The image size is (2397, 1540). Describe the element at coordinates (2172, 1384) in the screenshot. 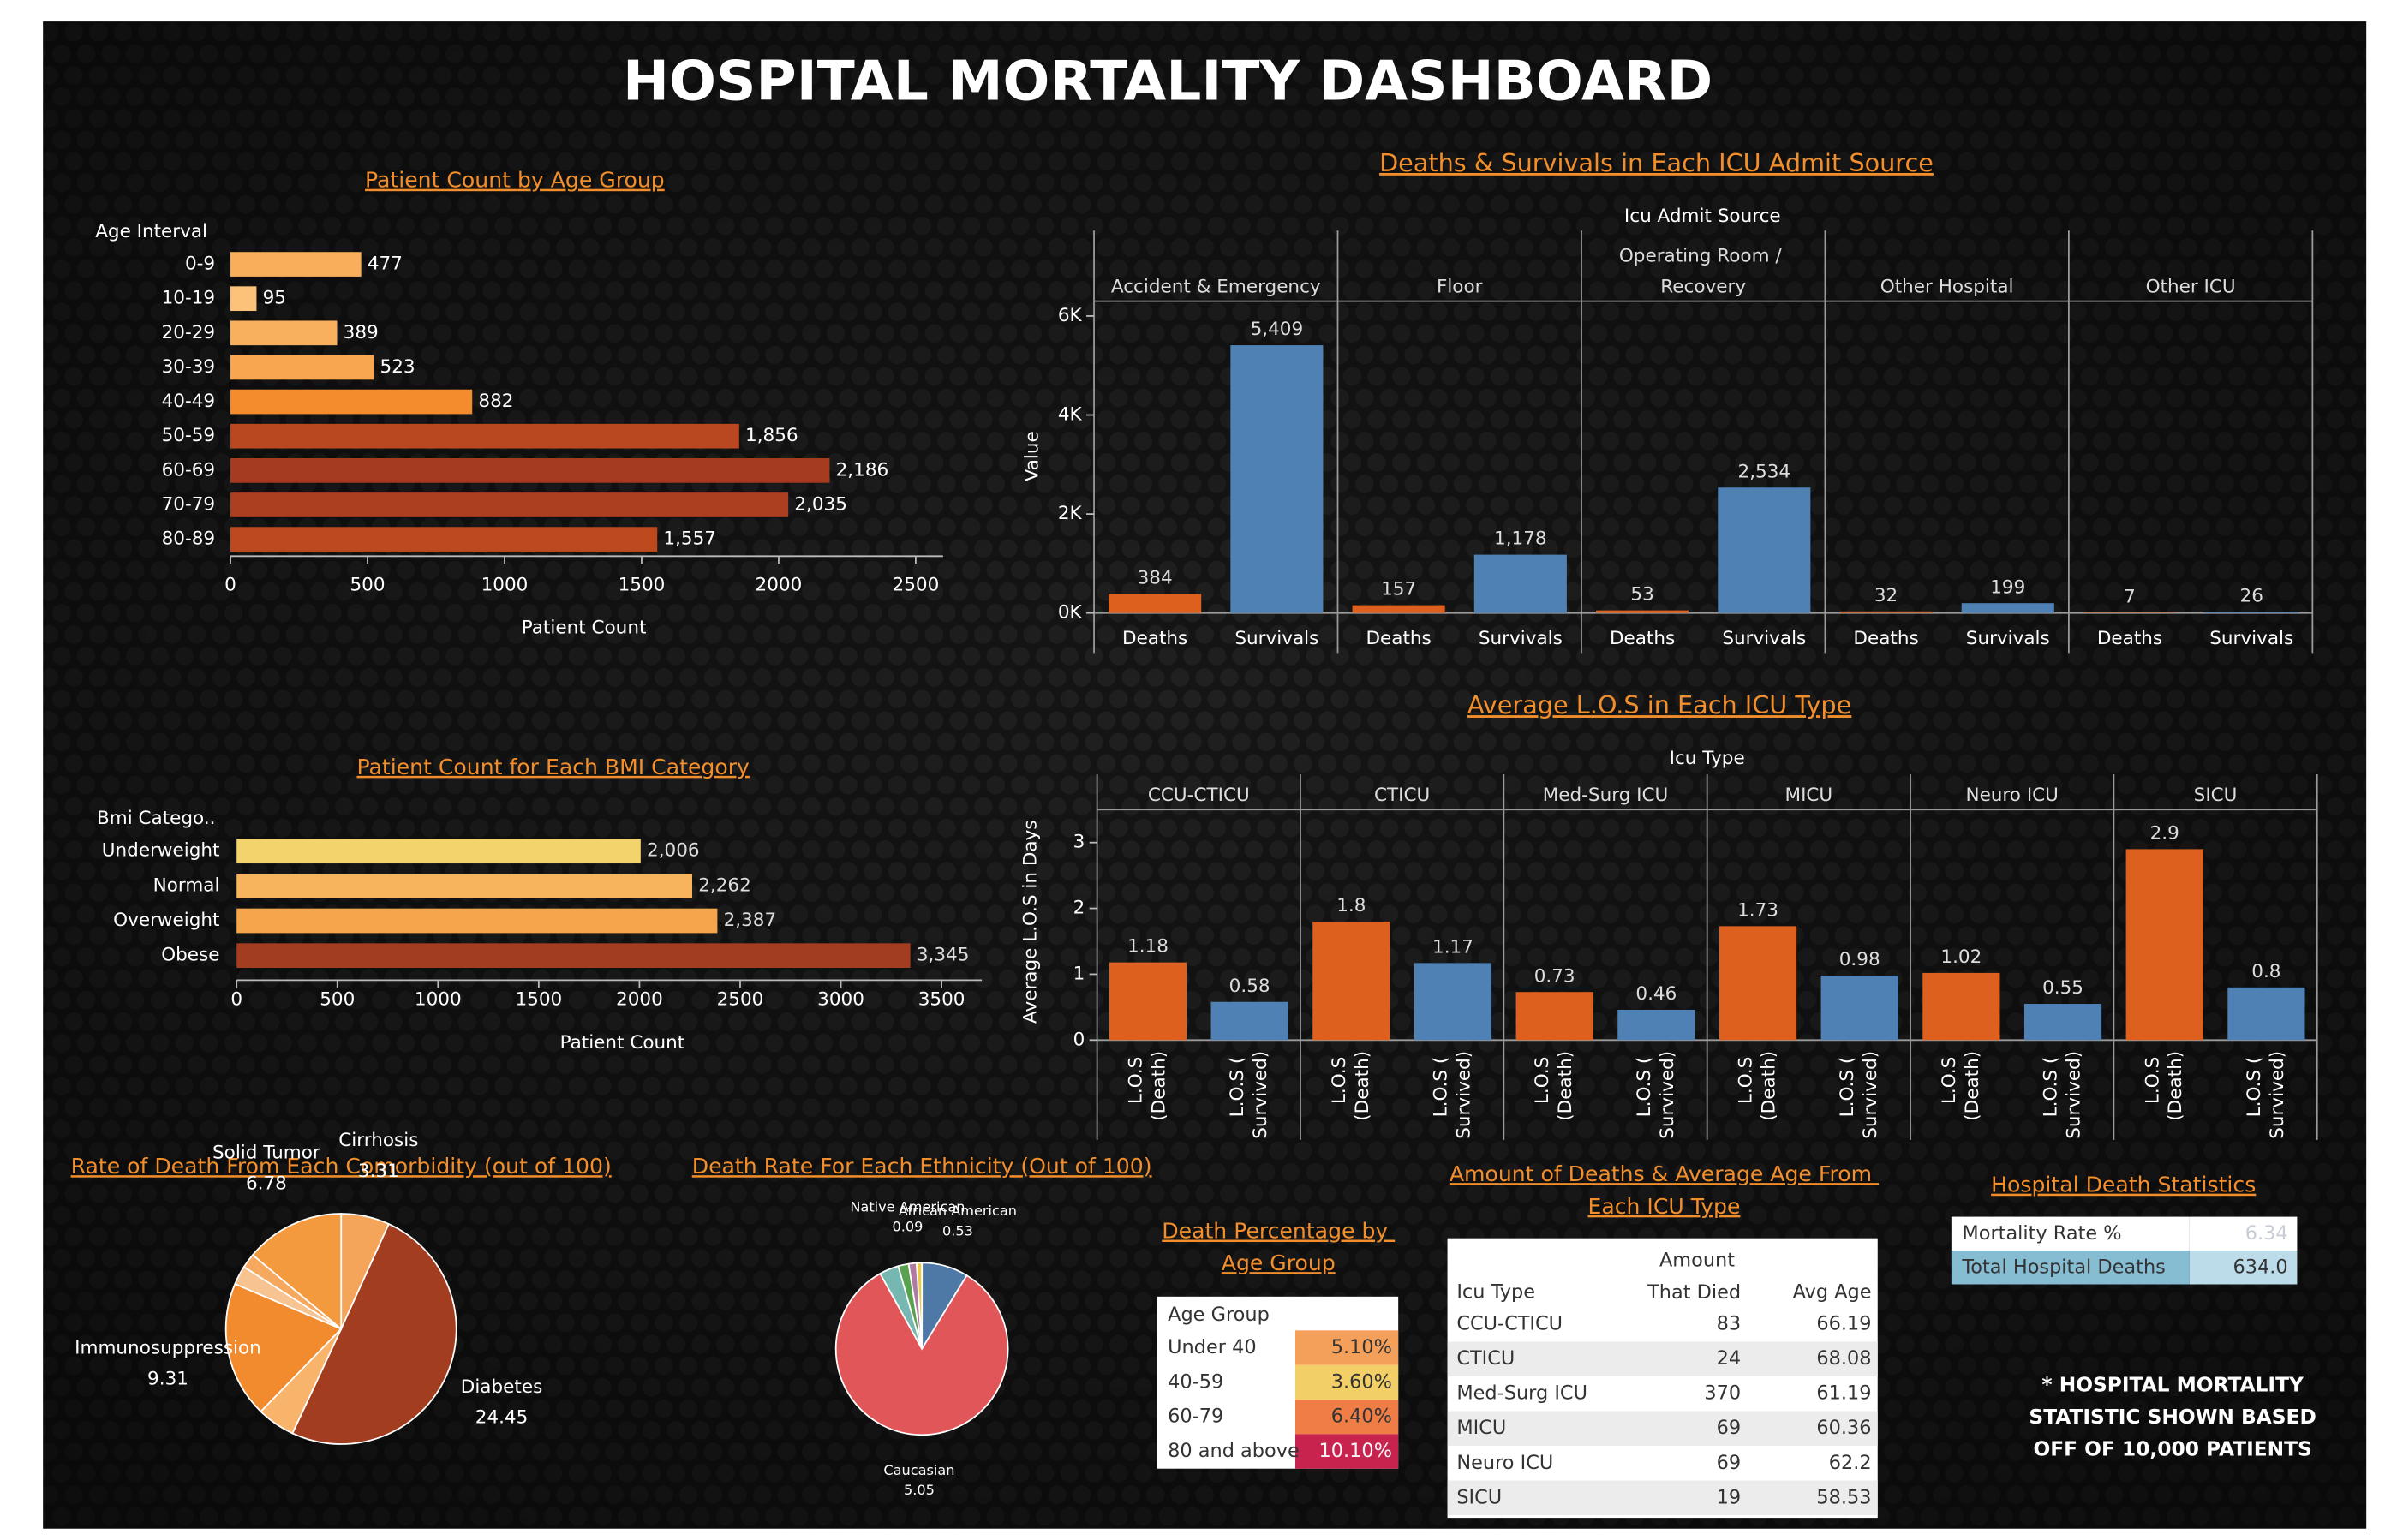

I see `footnote: * HOSPITAL MORTALITY` at that location.